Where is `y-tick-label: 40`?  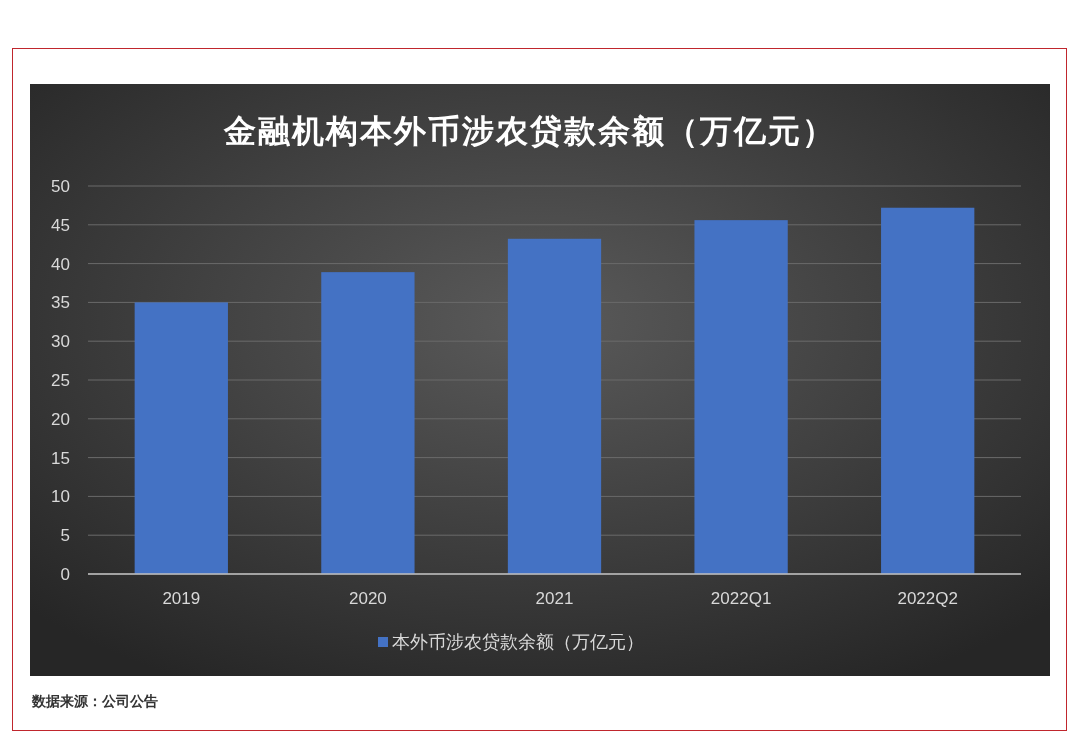
y-tick-label: 40 is located at coordinates (60, 264).